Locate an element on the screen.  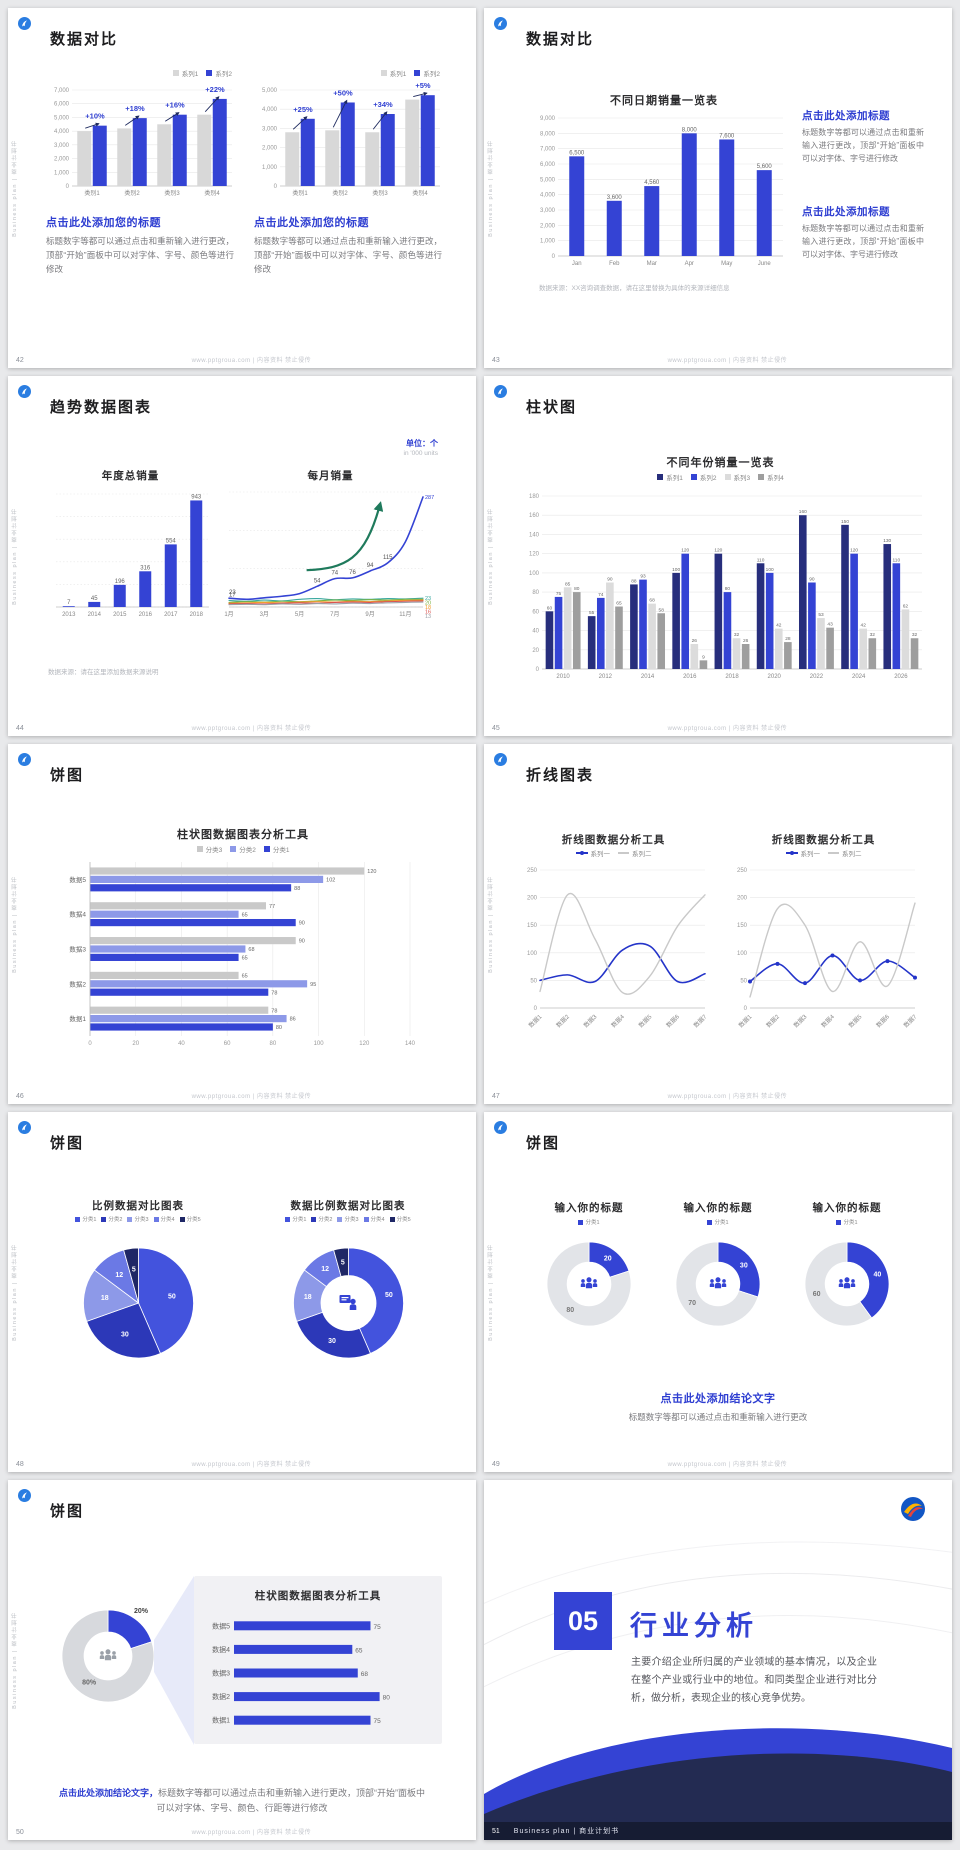
pie-chart-svg: 30 70 is located at coordinates (718, 1284).